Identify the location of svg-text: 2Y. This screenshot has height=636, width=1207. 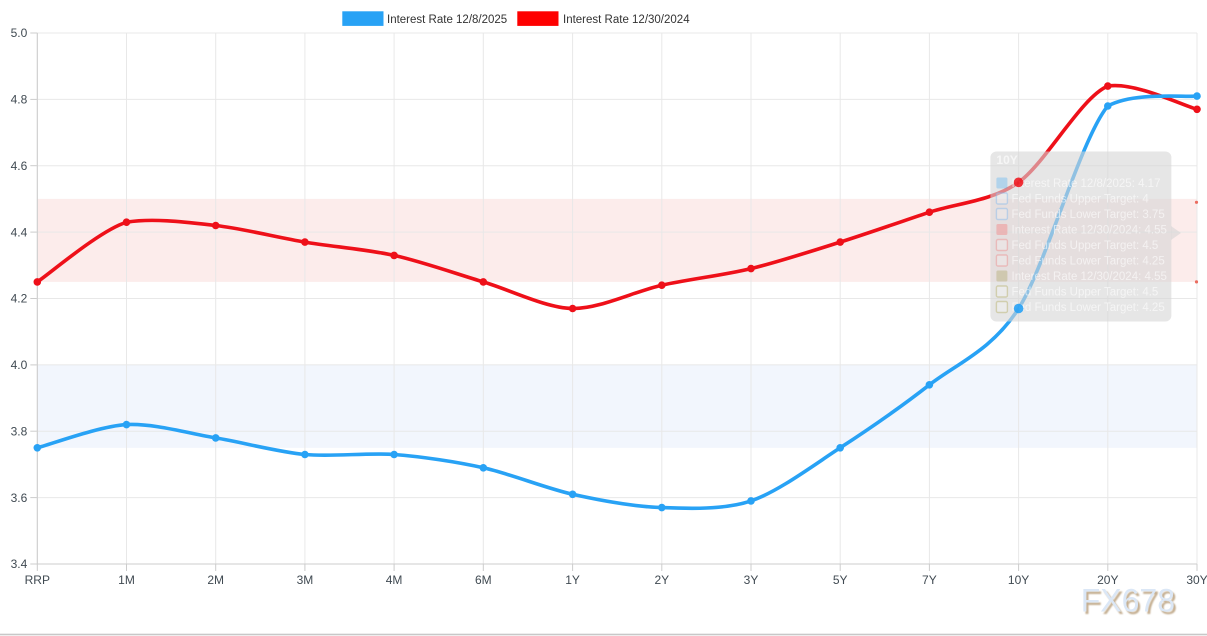
(661, 580).